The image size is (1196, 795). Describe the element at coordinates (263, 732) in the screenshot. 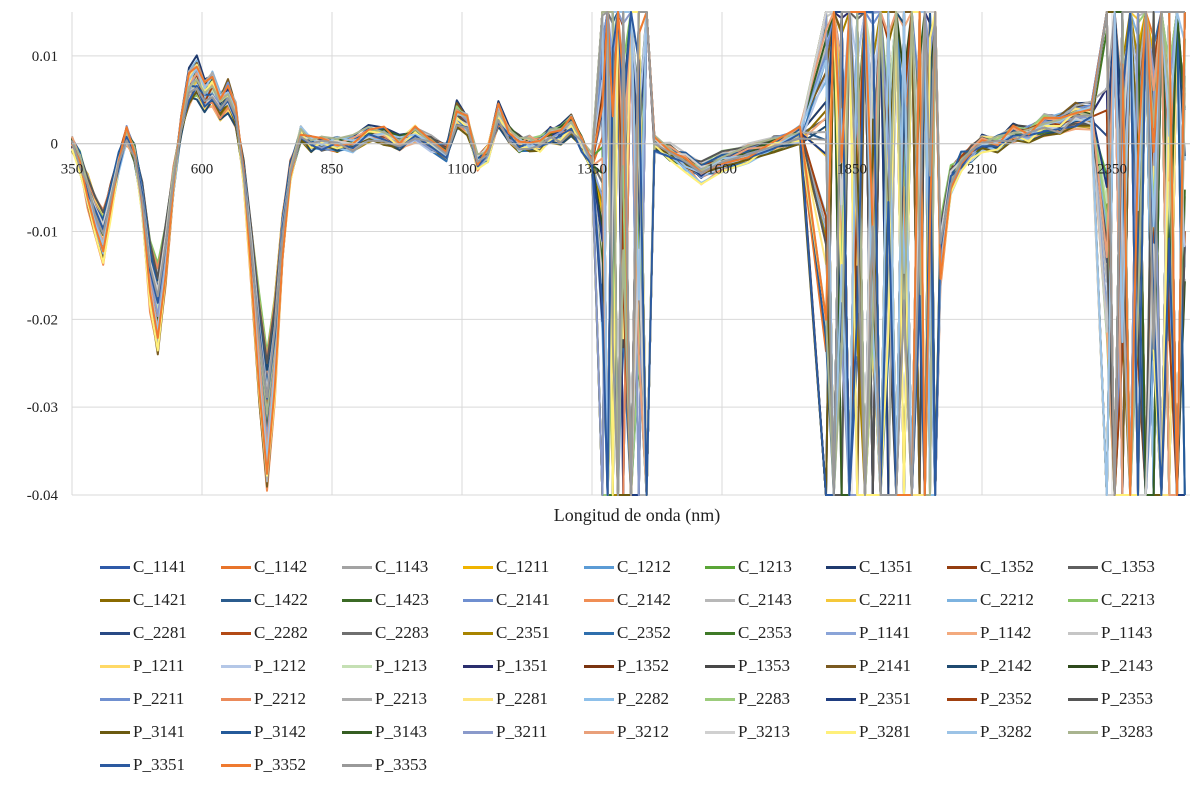

I see `legend-item: P_3142` at that location.